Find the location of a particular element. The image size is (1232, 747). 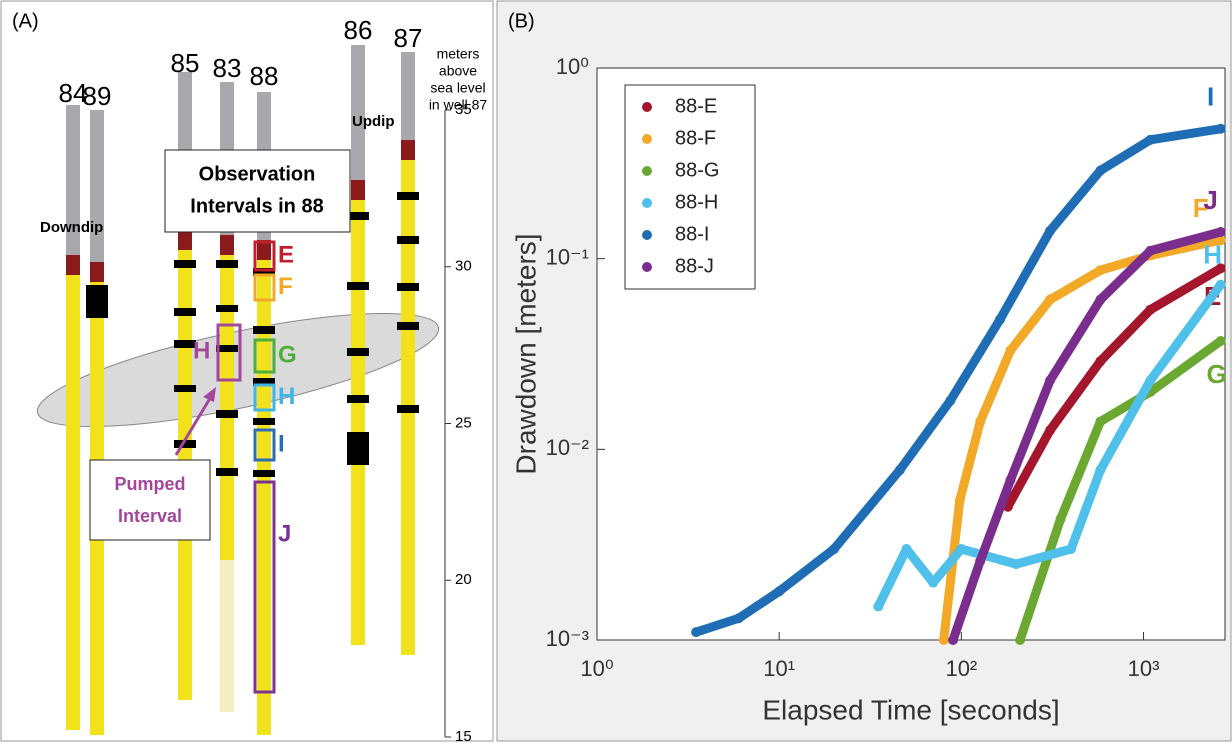

pumped-text: Interval is located at coordinates (150, 516).